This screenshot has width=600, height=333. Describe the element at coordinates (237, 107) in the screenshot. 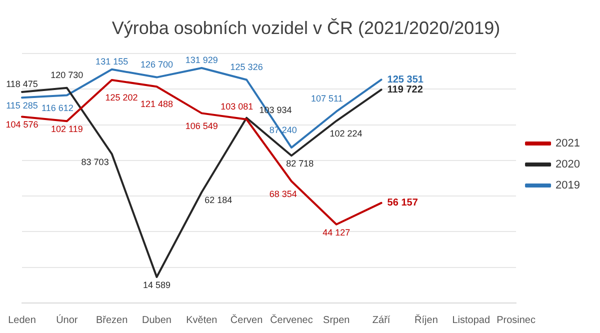

I see `data-label: 103 081` at that location.